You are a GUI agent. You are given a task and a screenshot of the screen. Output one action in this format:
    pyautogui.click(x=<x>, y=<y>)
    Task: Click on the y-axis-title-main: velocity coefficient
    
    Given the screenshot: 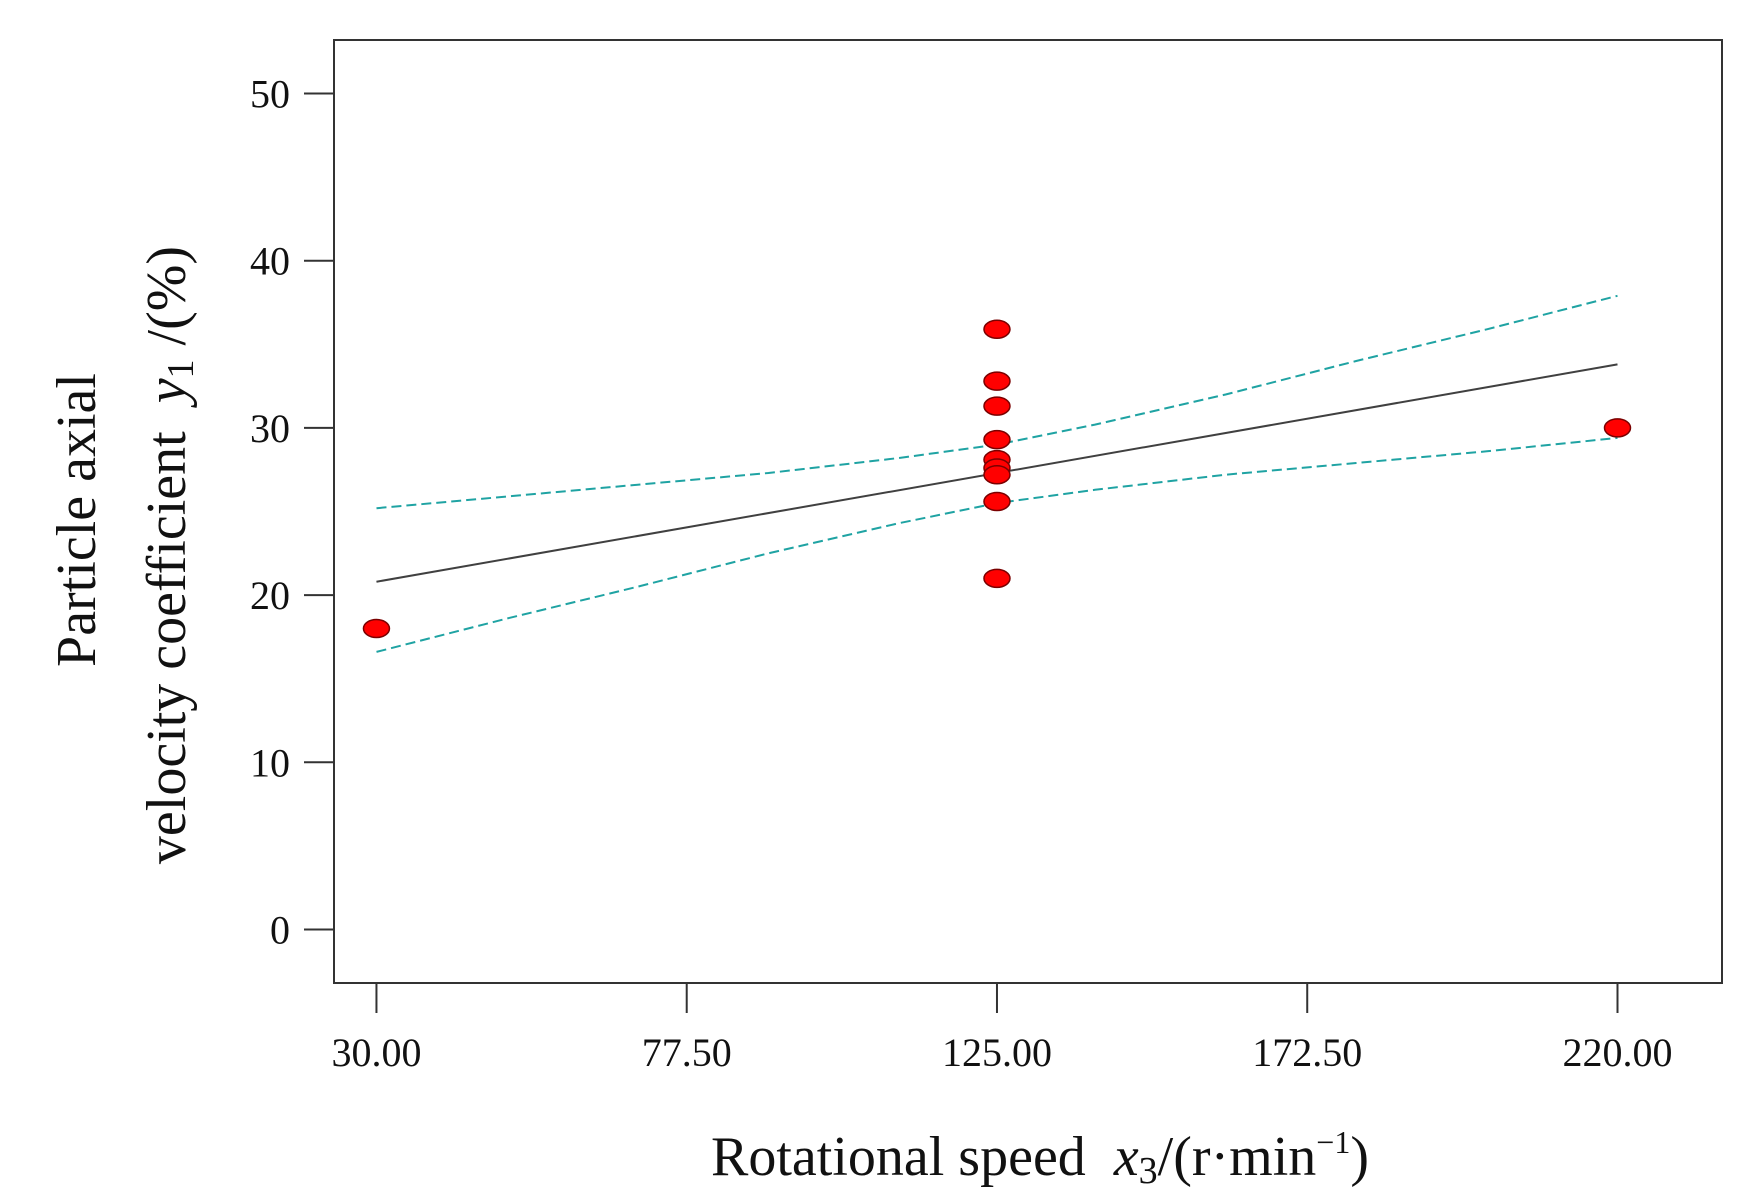 What is the action you would take?
    pyautogui.click(x=167, y=647)
    